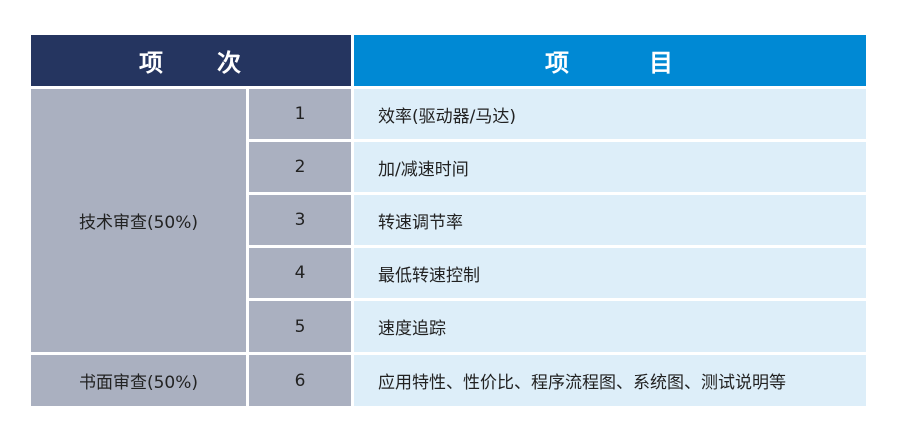 The width and height of the screenshot is (900, 445). I want to click on row-item: 加/减速时间, so click(610, 167).